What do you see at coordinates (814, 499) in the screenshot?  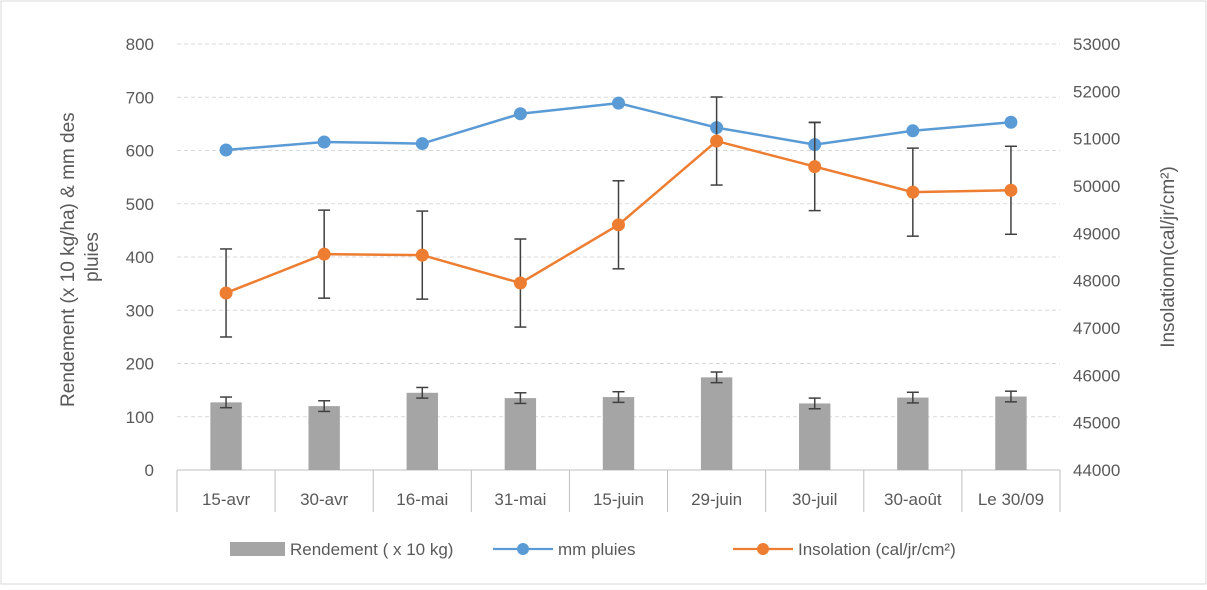 I see `x-tick-label-6: 30-juil` at bounding box center [814, 499].